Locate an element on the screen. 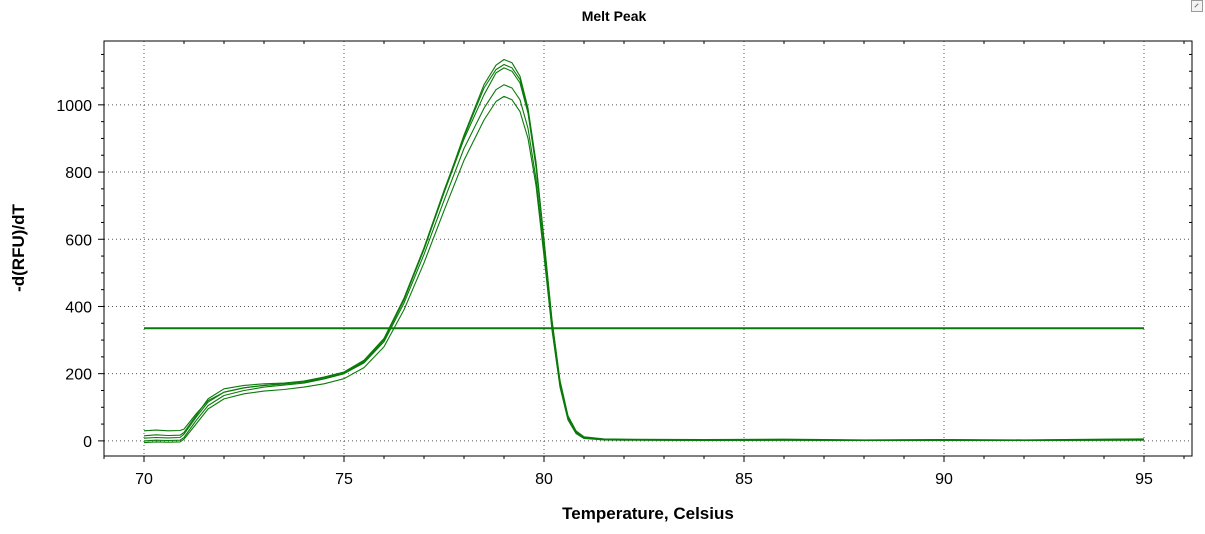 This screenshot has width=1205, height=534. y-tick-label: 200 is located at coordinates (78, 375).